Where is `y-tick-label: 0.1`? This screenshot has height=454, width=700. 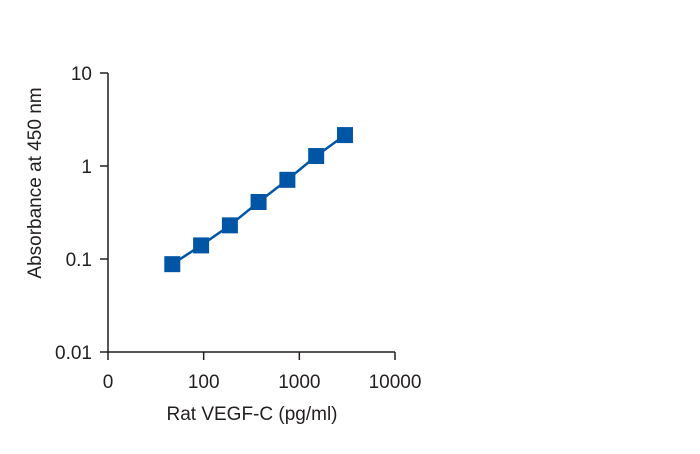 y-tick-label: 0.1 is located at coordinates (79, 260).